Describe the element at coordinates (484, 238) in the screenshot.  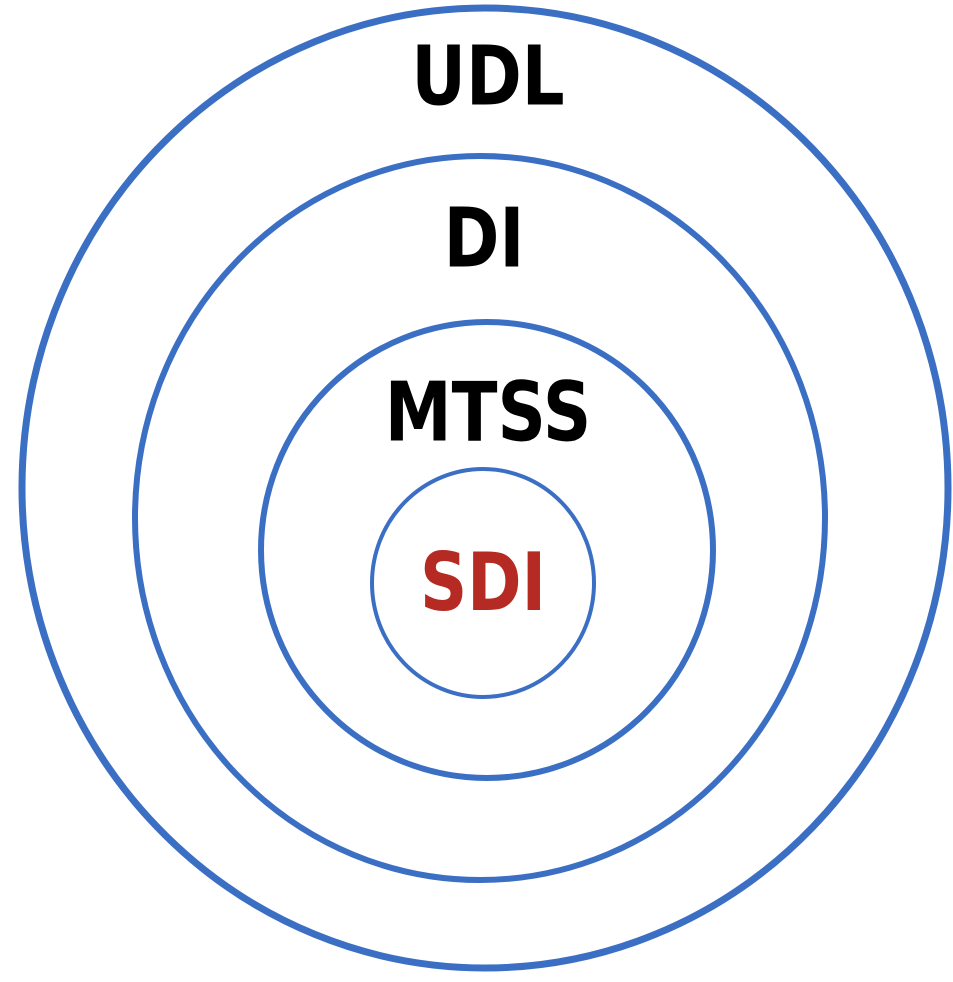
I see `ring-label: DI` at that location.